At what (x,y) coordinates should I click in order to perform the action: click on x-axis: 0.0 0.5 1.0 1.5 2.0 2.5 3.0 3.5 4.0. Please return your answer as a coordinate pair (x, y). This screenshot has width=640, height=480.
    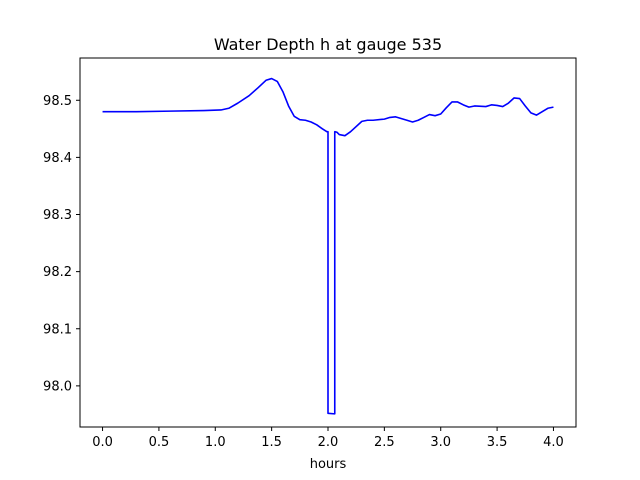
    Looking at the image, I should click on (328, 438).